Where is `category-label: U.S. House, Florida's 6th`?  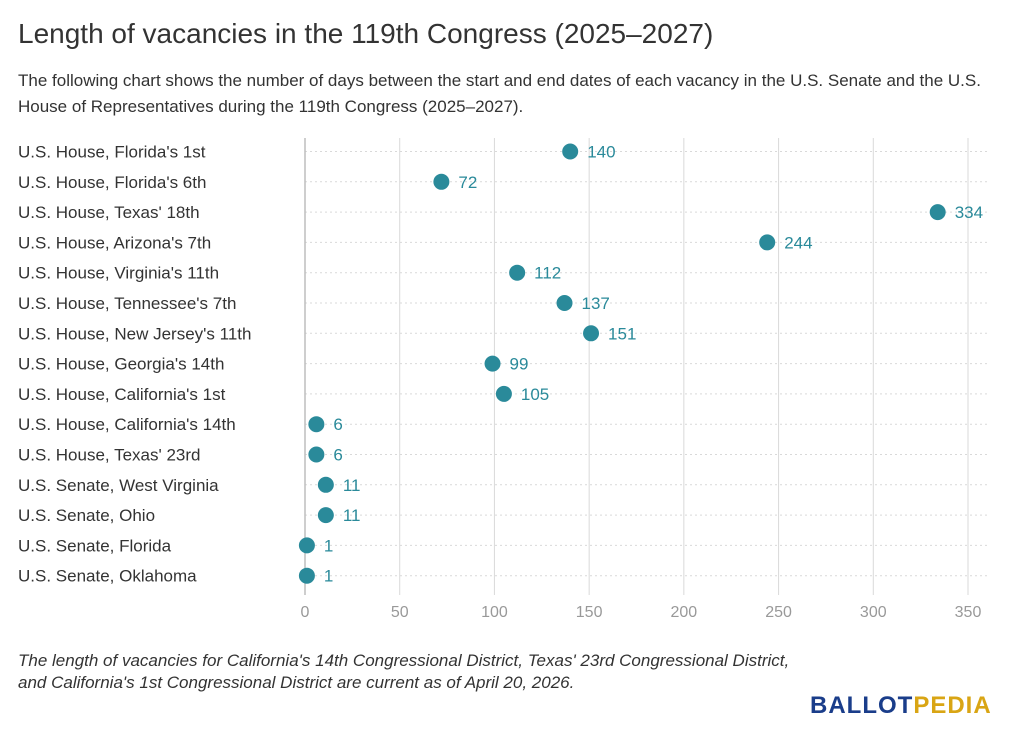
category-label: U.S. House, Florida's 6th is located at coordinates (112, 182).